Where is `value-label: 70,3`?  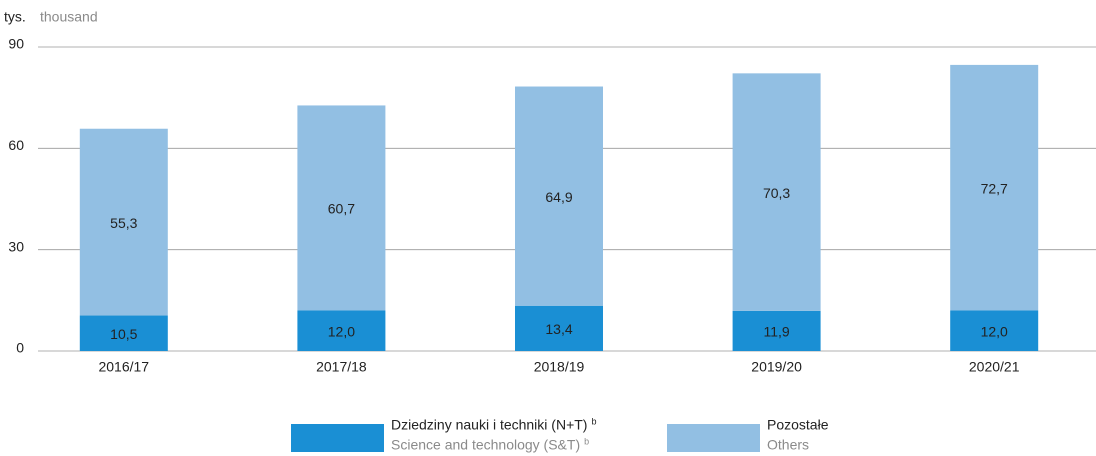
value-label: 70,3 is located at coordinates (776, 193).